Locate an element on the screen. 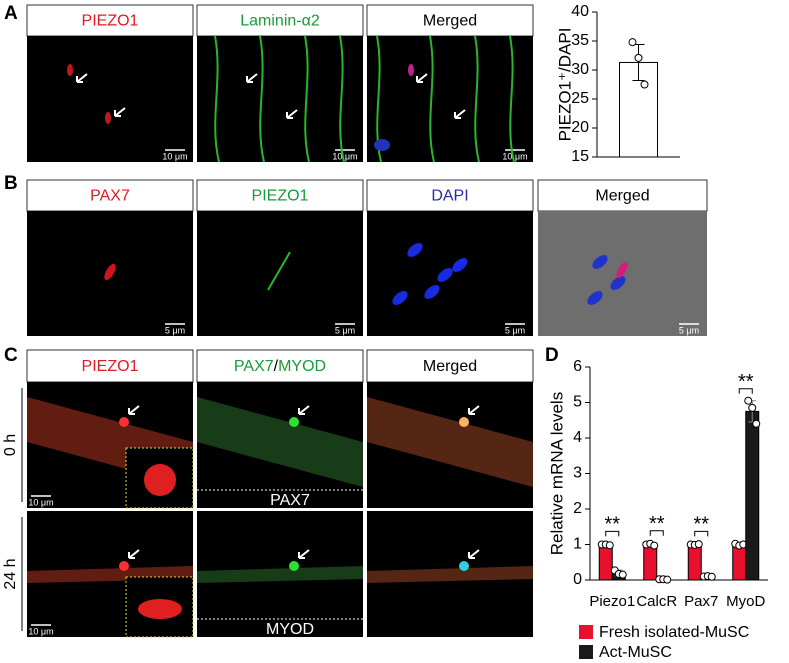 Image resolution: width=789 pixels, height=663 pixels. header-part: MYOD is located at coordinates (302, 366).